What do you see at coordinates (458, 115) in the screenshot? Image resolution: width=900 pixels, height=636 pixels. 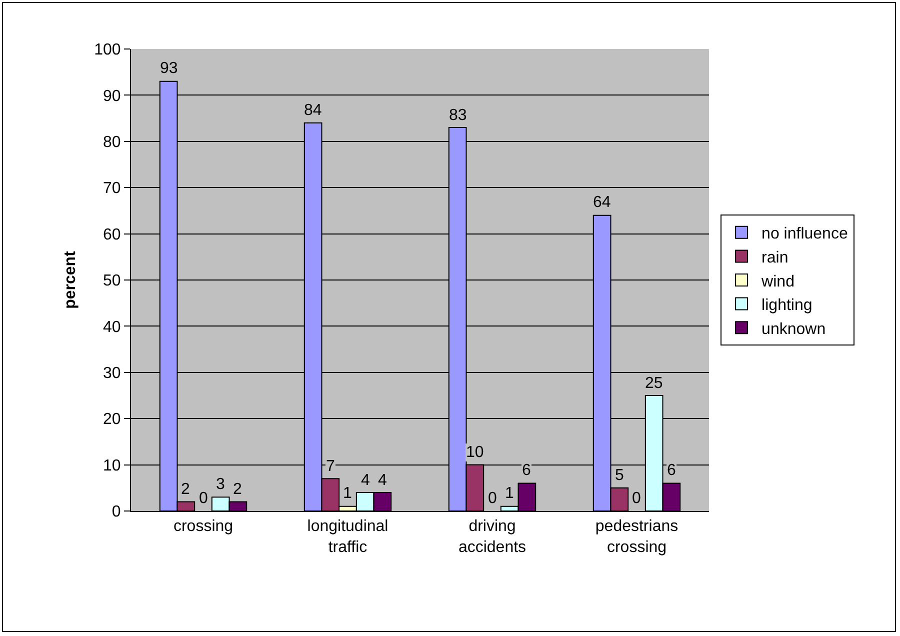 I see `data-label: 83` at bounding box center [458, 115].